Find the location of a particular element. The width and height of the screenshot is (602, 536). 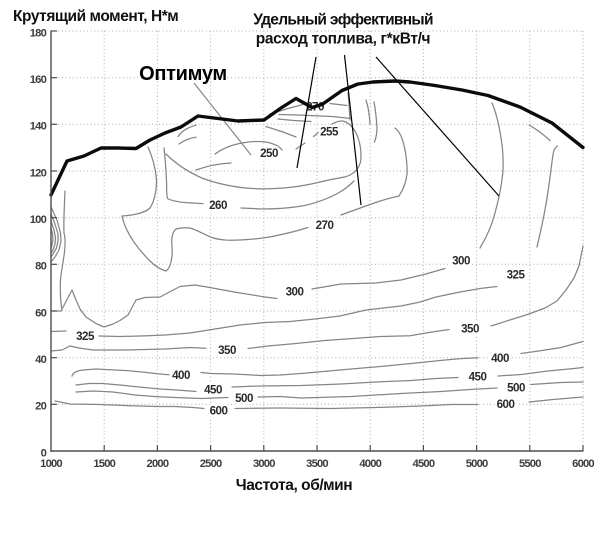

svg-text: 270 is located at coordinates (325, 225).